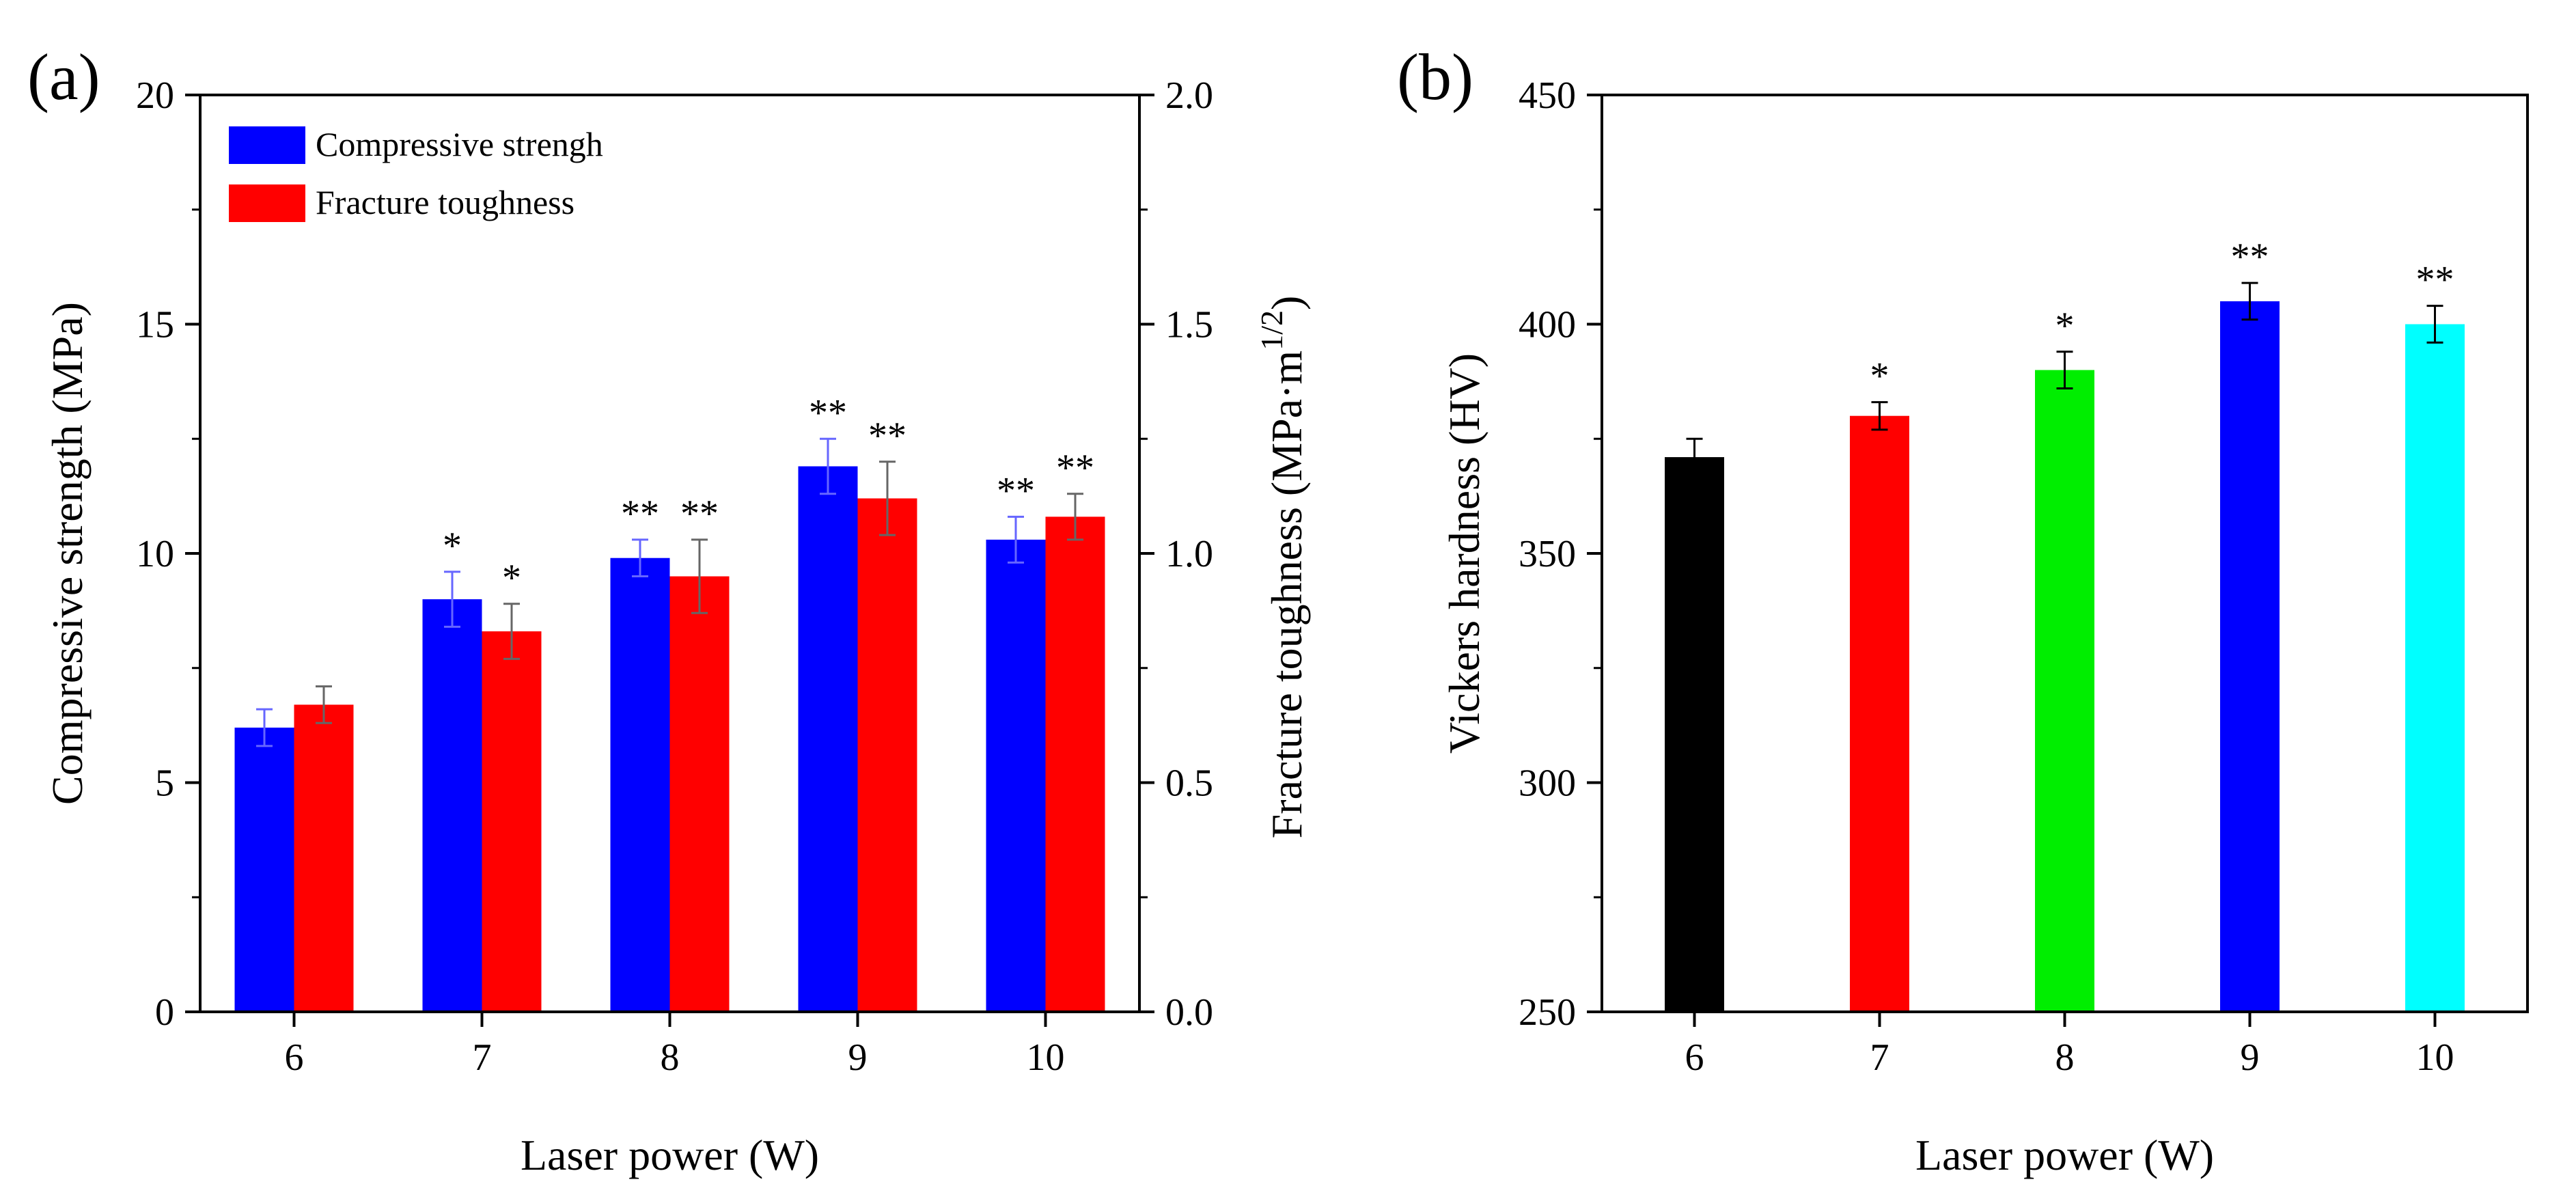  What do you see at coordinates (165, 1012) in the screenshot?
I see `y-tick-label: 0` at bounding box center [165, 1012].